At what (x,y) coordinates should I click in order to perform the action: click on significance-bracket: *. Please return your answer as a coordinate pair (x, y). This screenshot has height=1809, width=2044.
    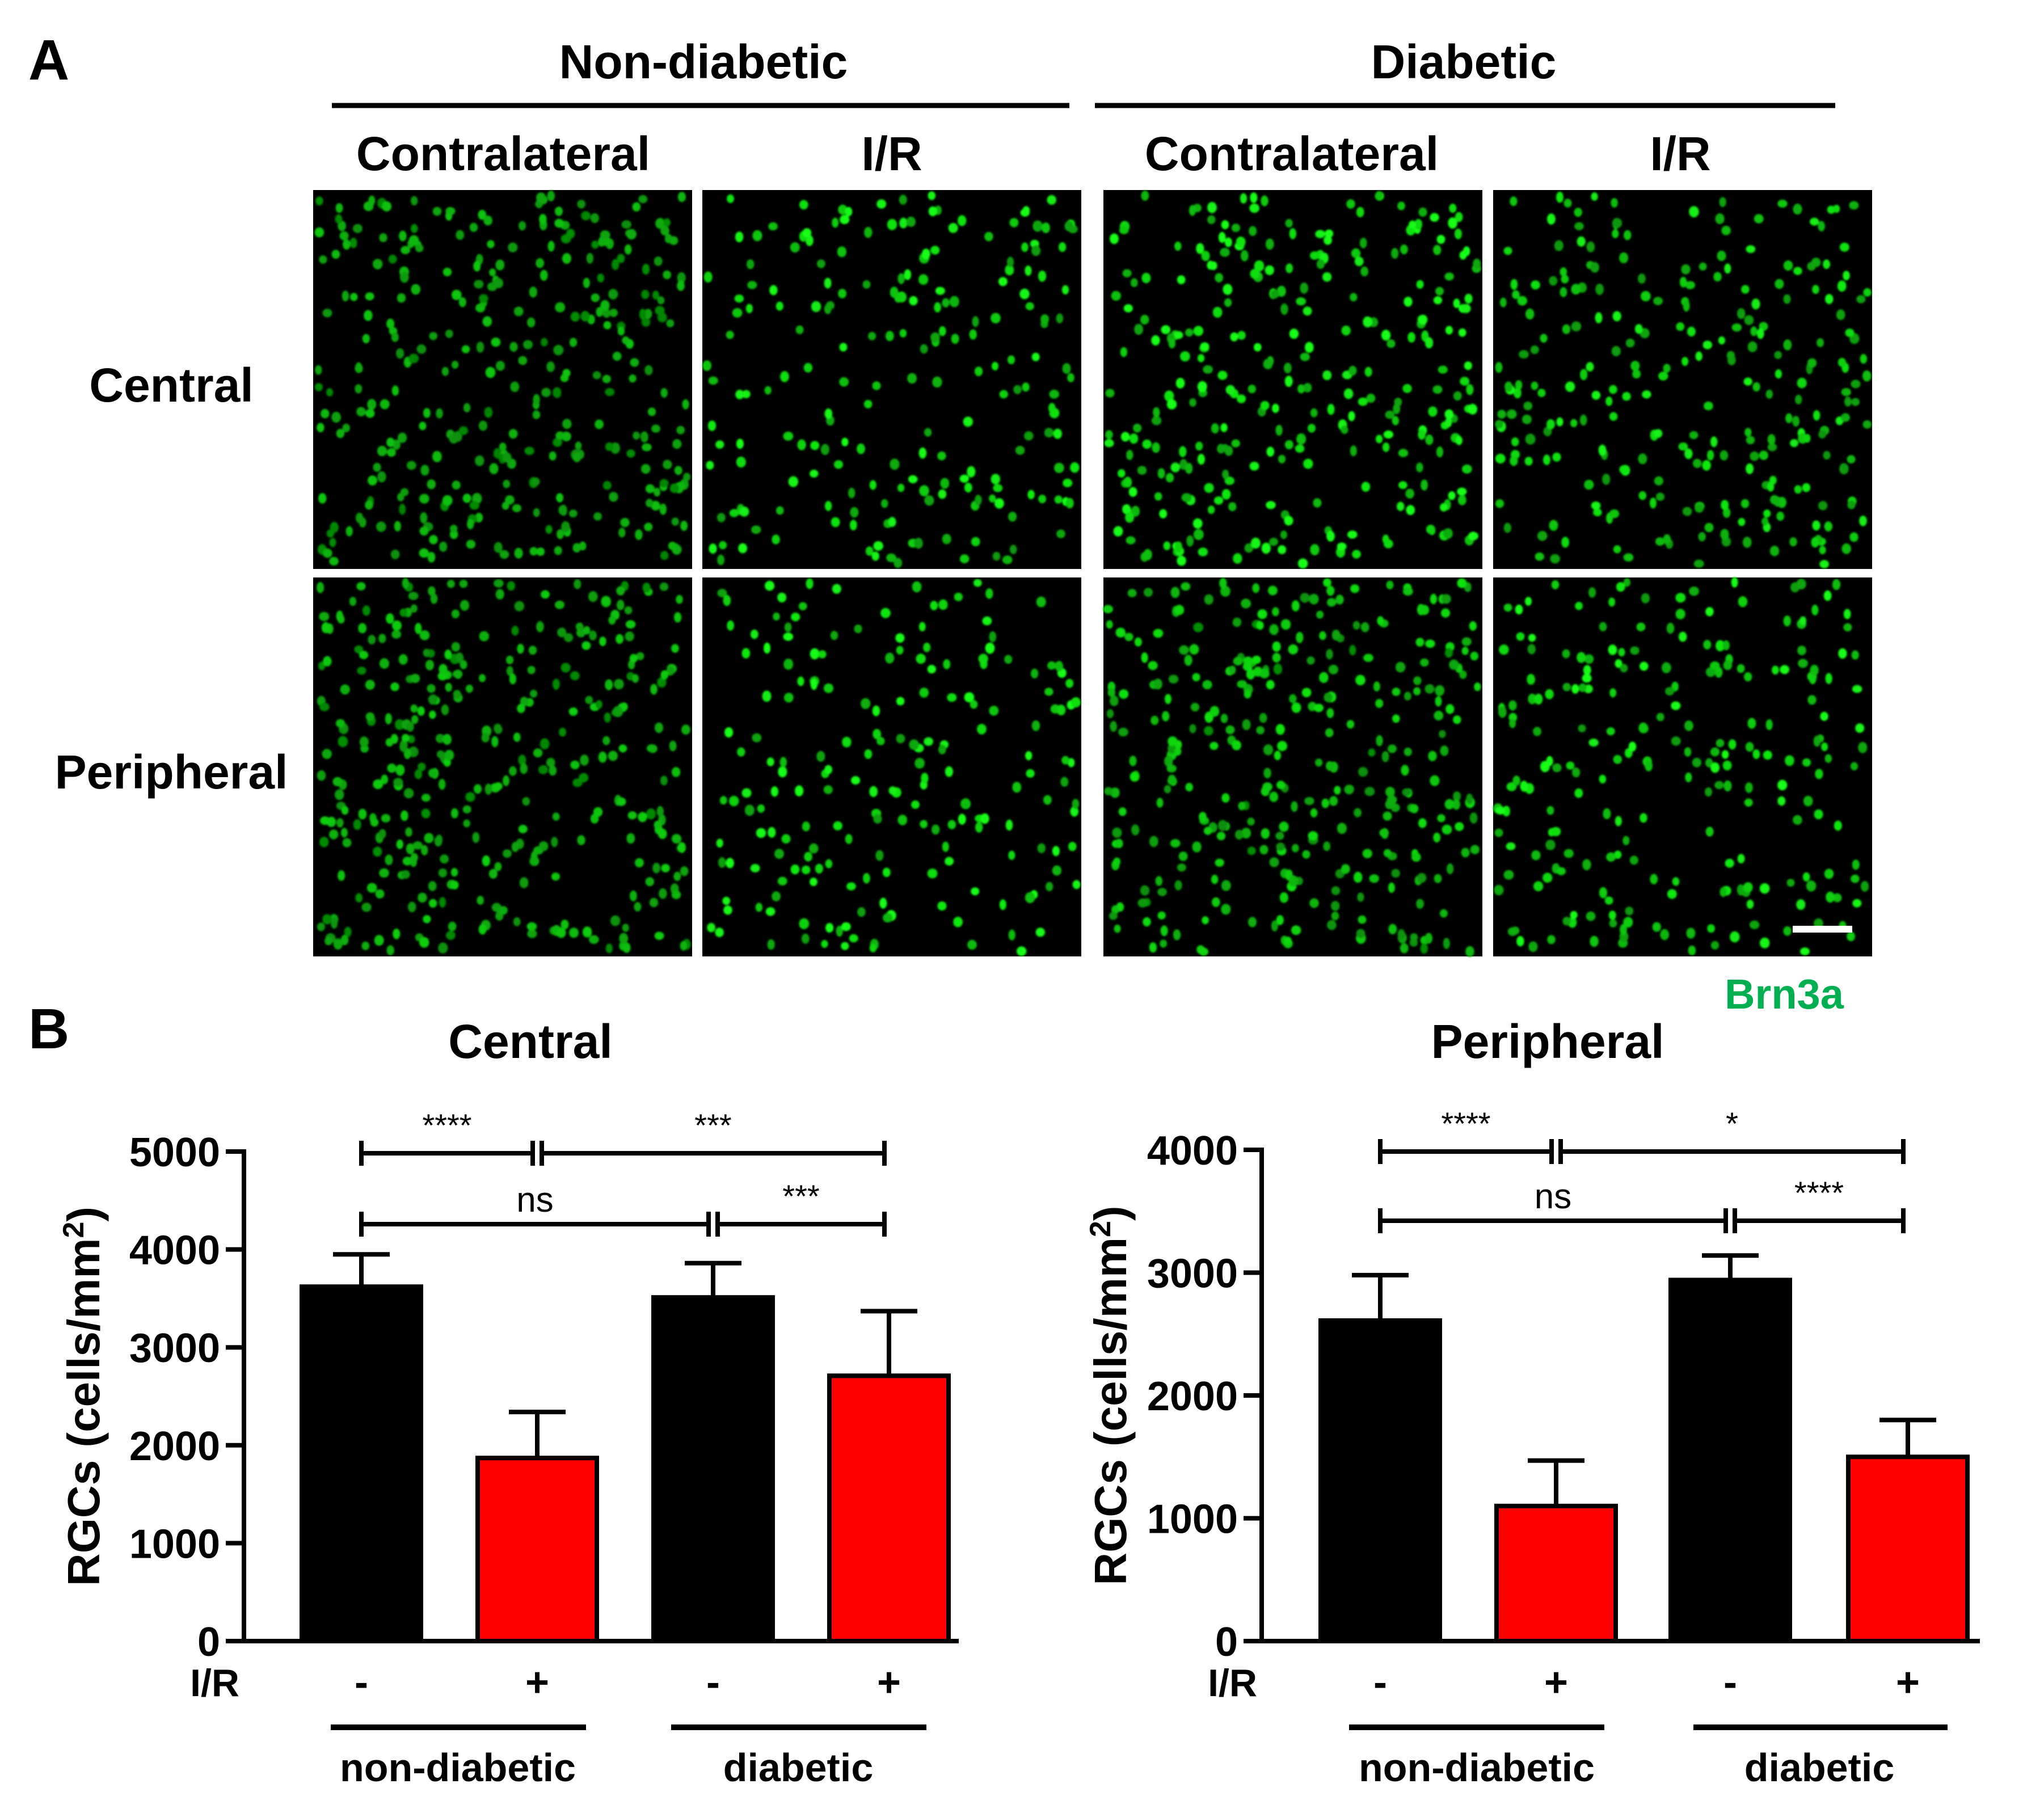
    Looking at the image, I should click on (1732, 1135).